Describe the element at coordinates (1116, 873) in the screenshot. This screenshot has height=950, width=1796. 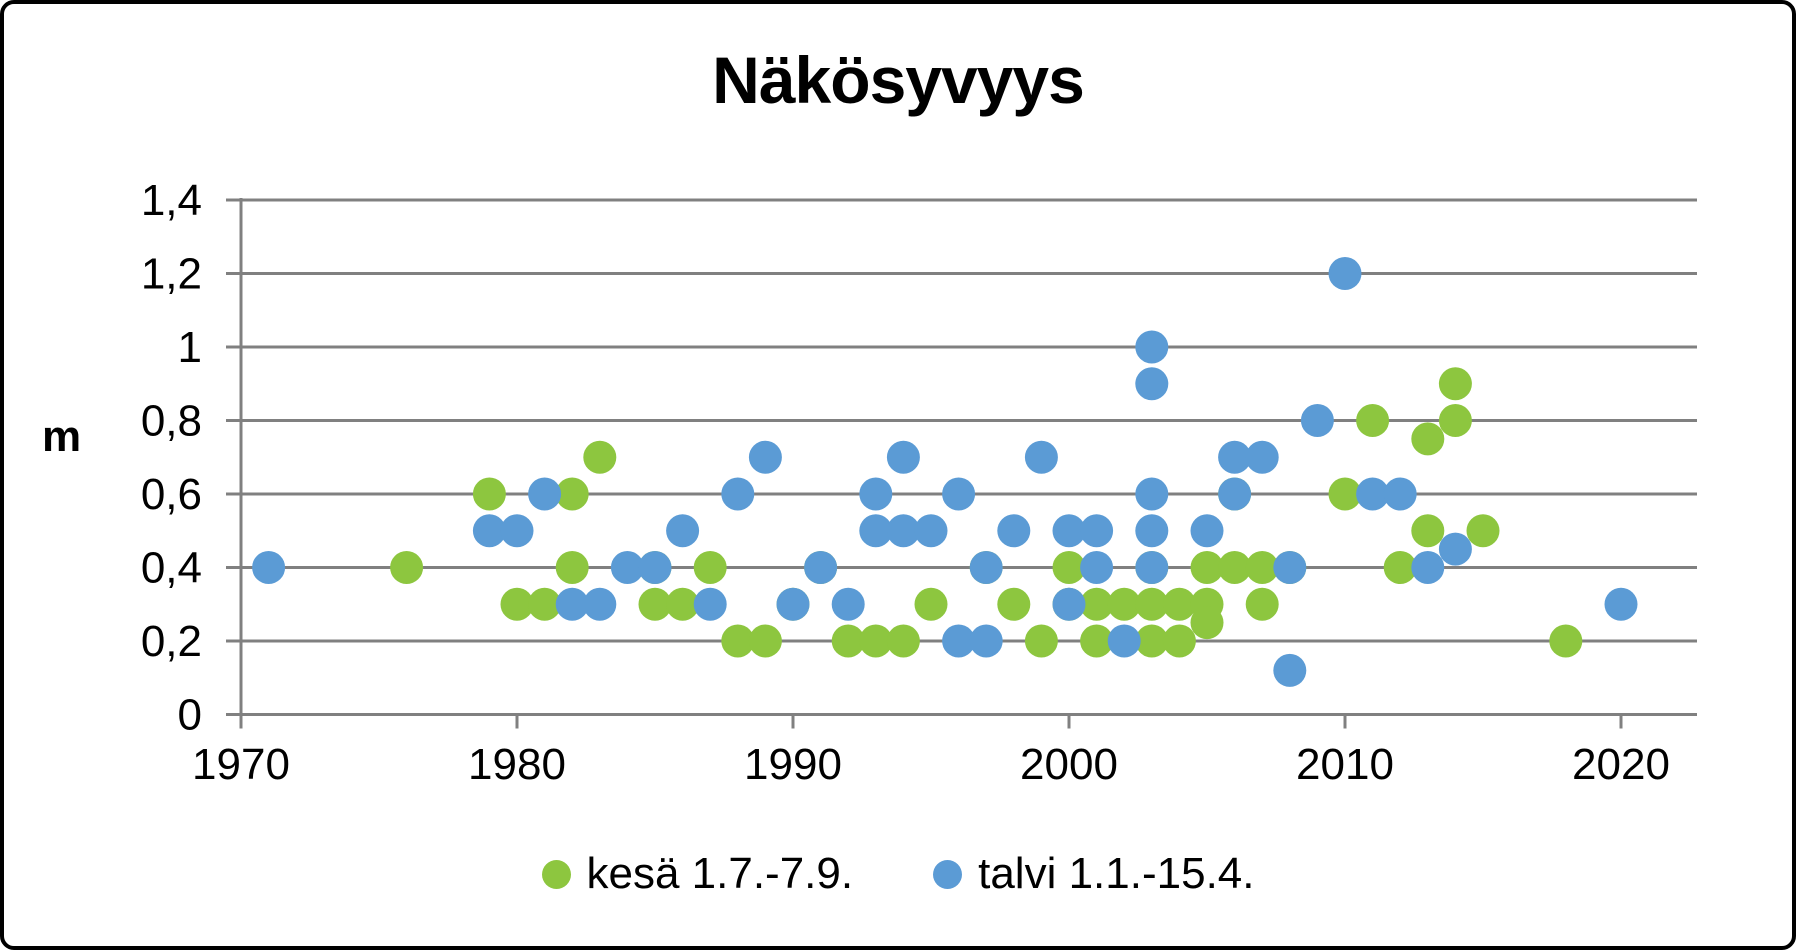
I see `legend-label: talvi 1.1.-15.4.` at that location.